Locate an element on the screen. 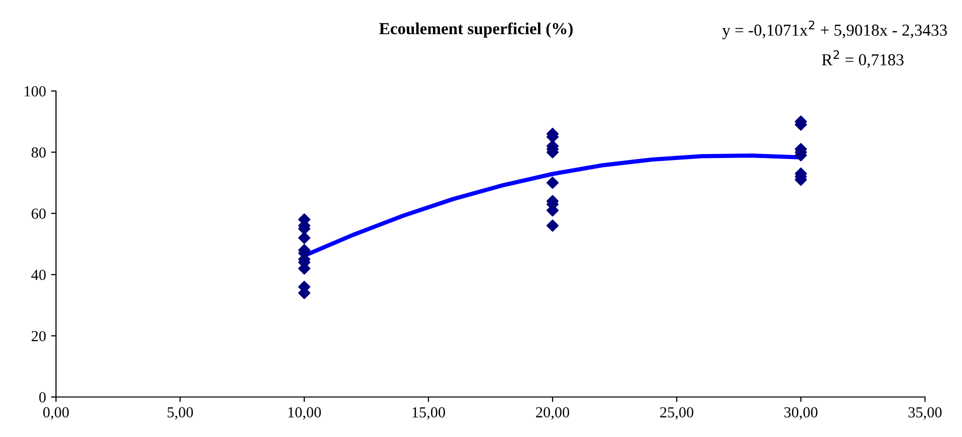 Image resolution: width=962 pixels, height=437 pixels. x-tick-label: 25,00 is located at coordinates (677, 413).